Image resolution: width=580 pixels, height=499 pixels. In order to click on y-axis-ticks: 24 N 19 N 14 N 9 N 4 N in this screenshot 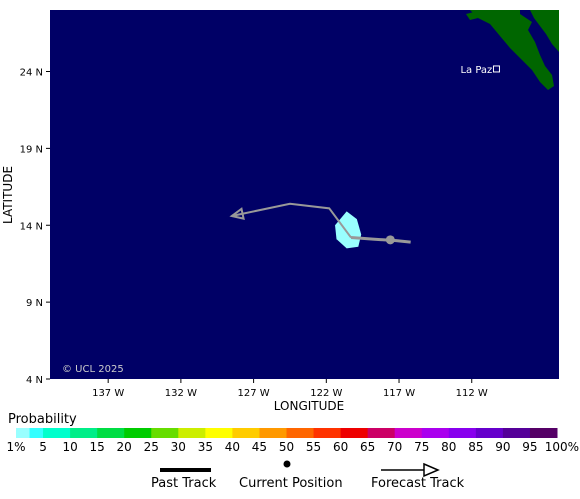, I will do `click(35, 227)`.